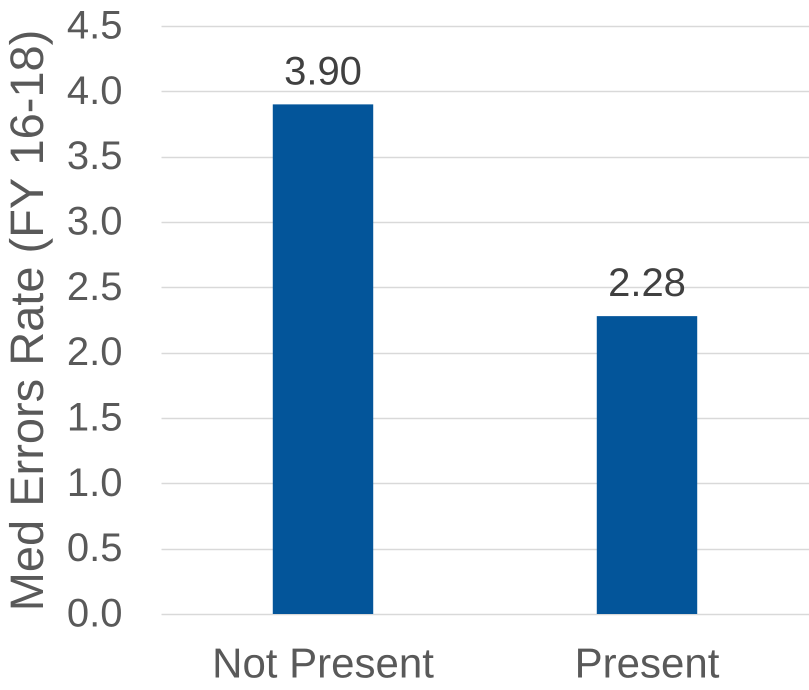 This screenshot has width=809, height=690. I want to click on data-label: 3.90, so click(323, 71).